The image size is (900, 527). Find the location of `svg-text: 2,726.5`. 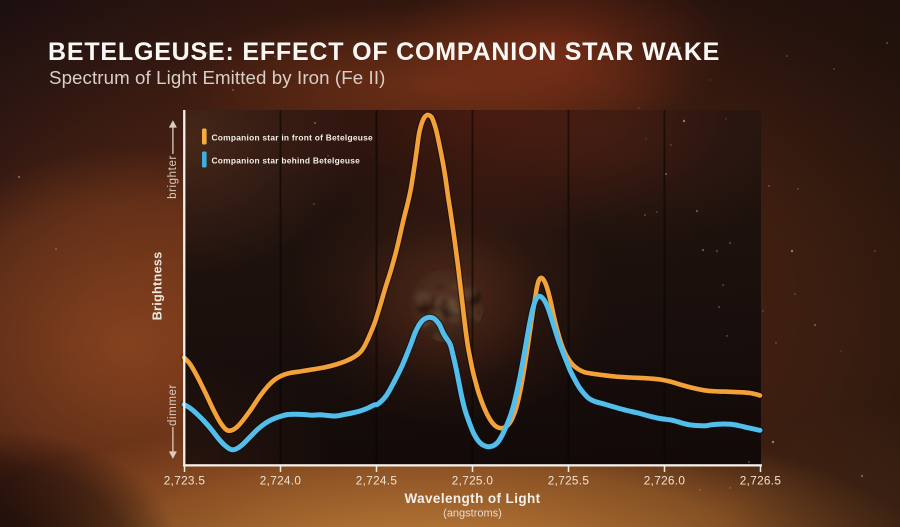

svg-text: 2,726.5 is located at coordinates (761, 481).